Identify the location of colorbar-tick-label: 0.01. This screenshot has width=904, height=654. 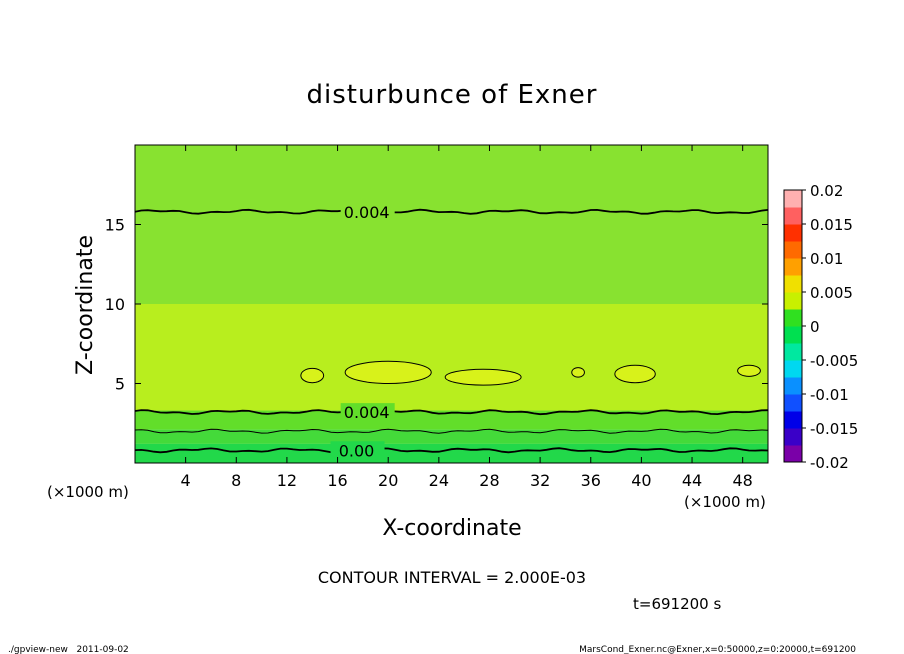
(826, 259).